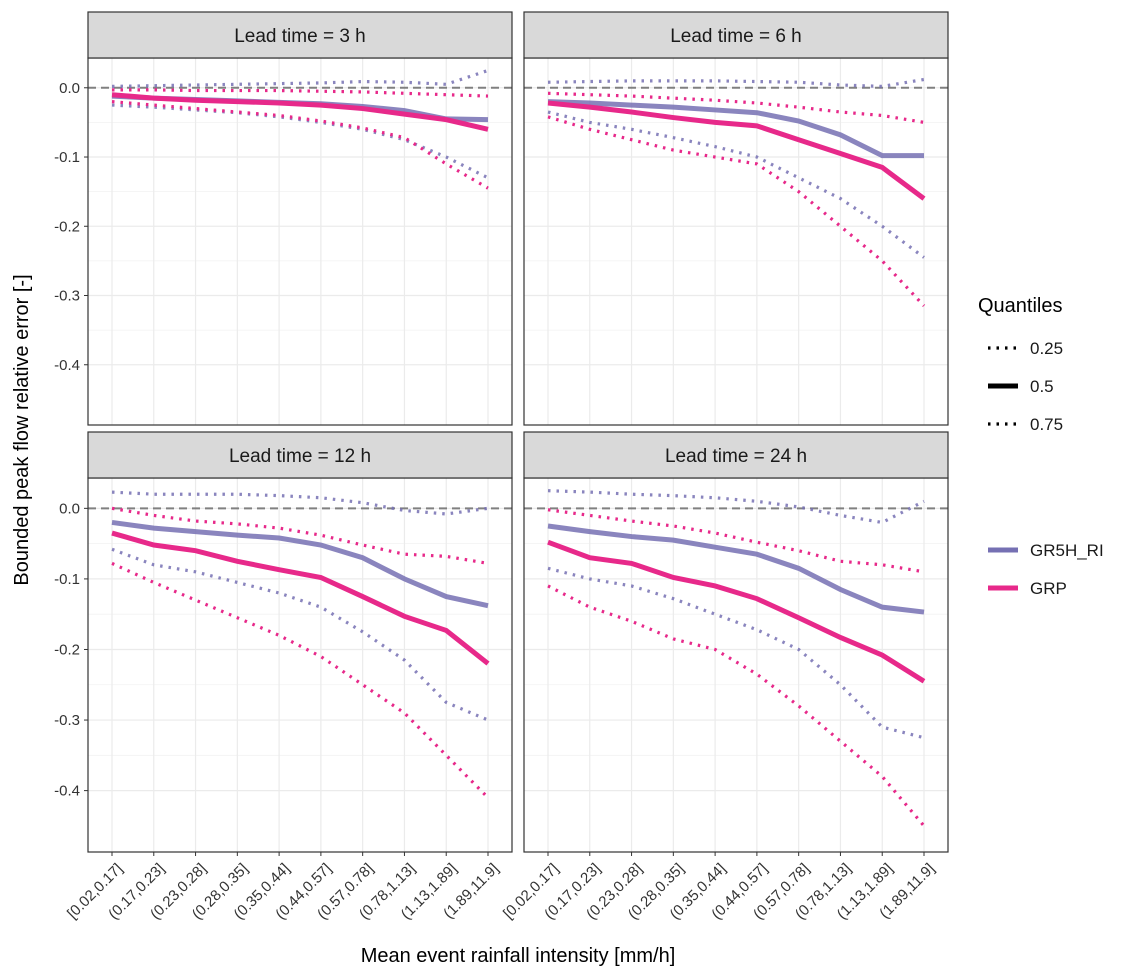  Describe the element at coordinates (1042, 386) in the screenshot. I see `legend-label: 0.5` at that location.